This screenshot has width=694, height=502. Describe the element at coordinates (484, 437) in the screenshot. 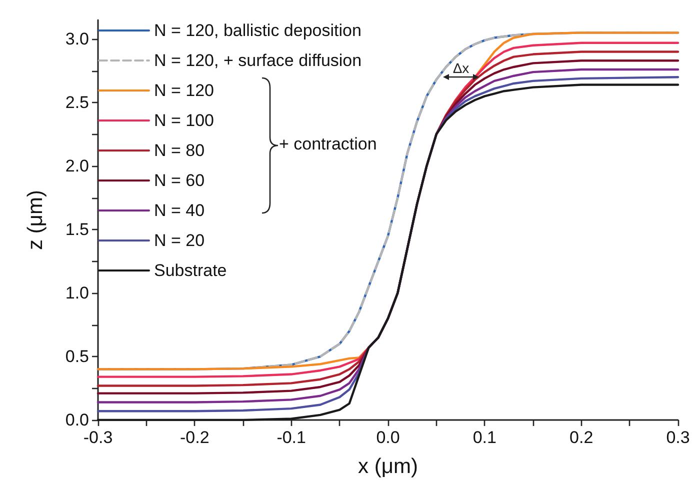

I see `x-tick-label: 0.1` at that location.